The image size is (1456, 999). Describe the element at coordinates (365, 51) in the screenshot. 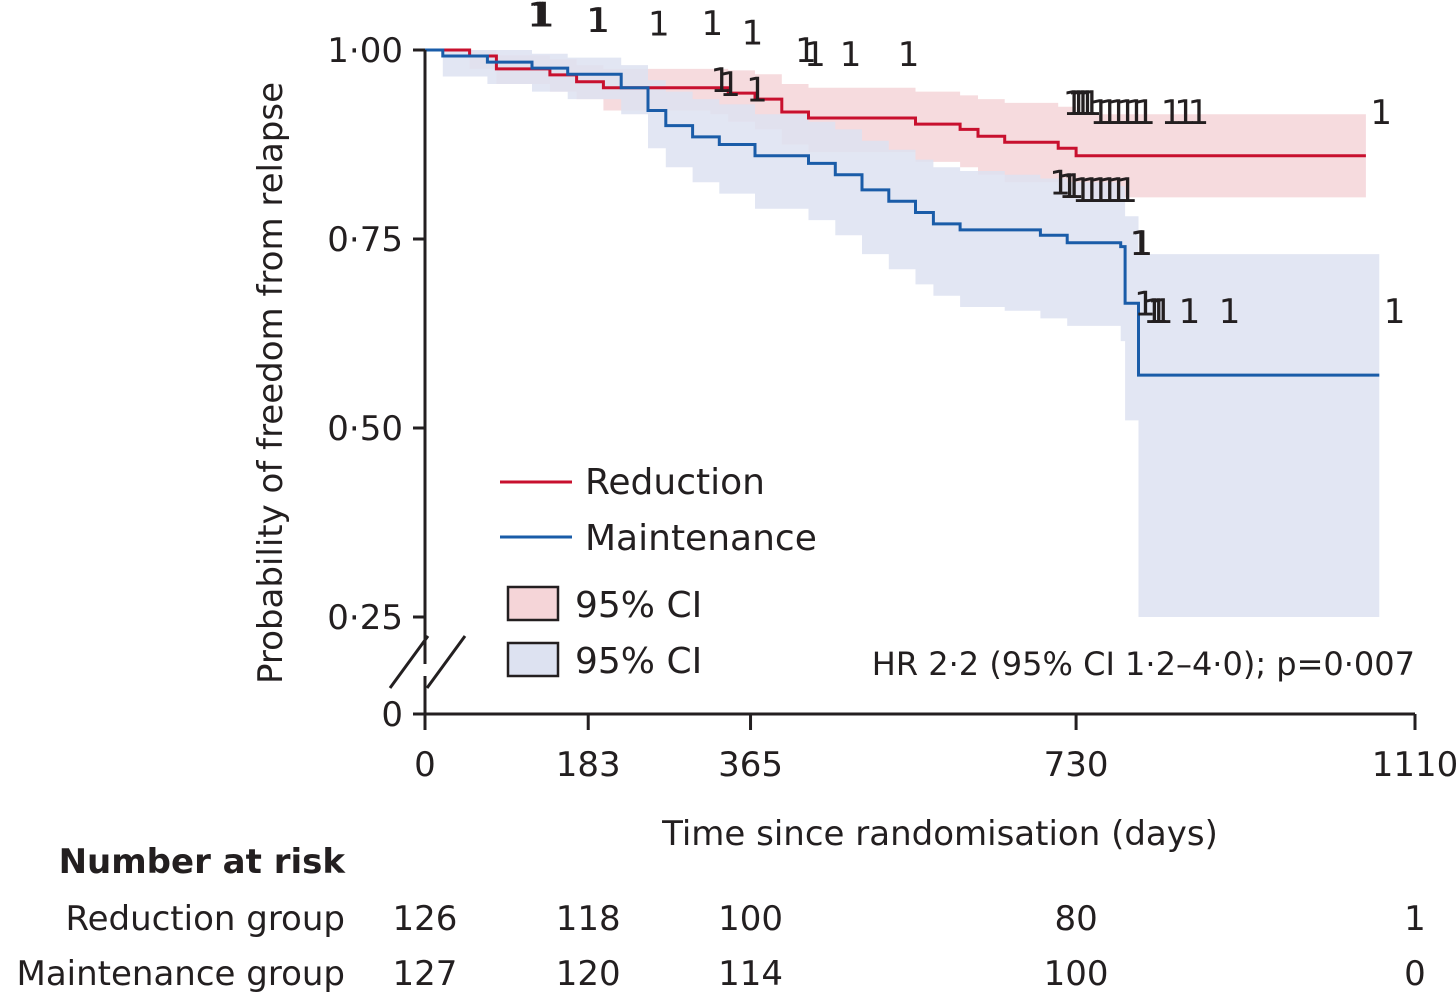

I see `y-tick-label: 1·00` at that location.